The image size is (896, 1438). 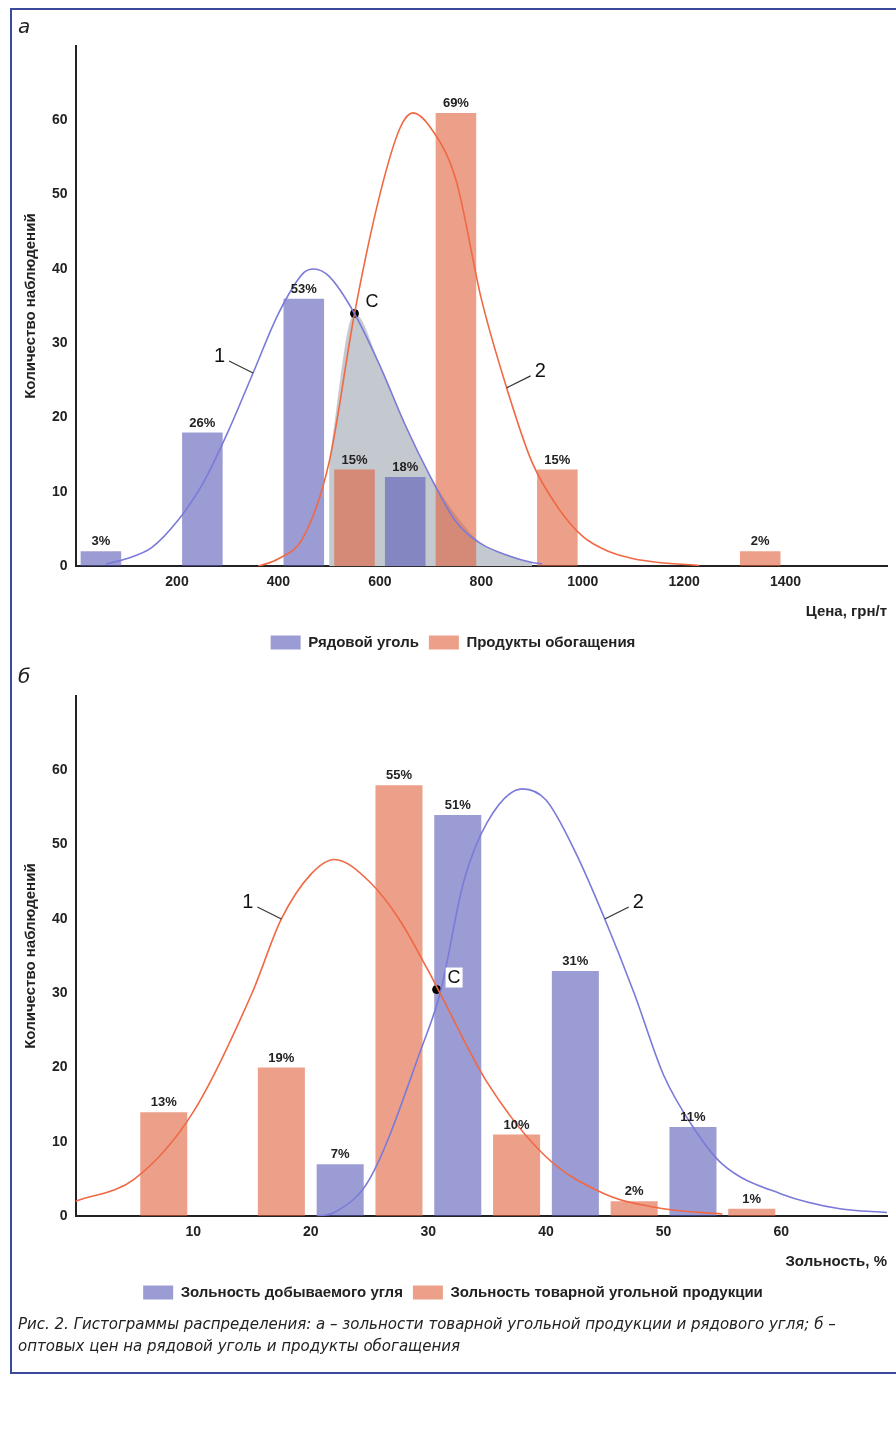 What do you see at coordinates (583, 581) in the screenshot?
I see `x-tick-label: 1000` at bounding box center [583, 581].